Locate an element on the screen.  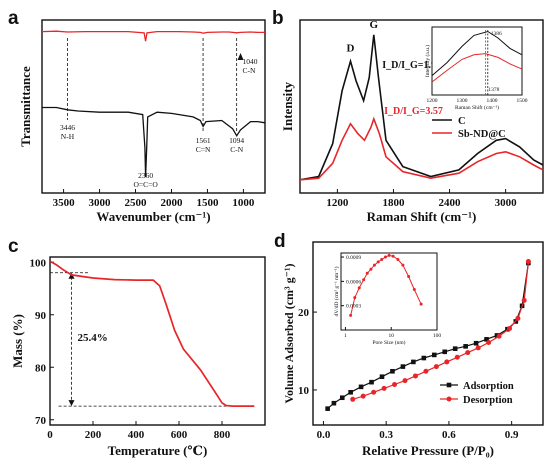
panel-c-x-tick-label: 200 is located at coordinates (93, 435).